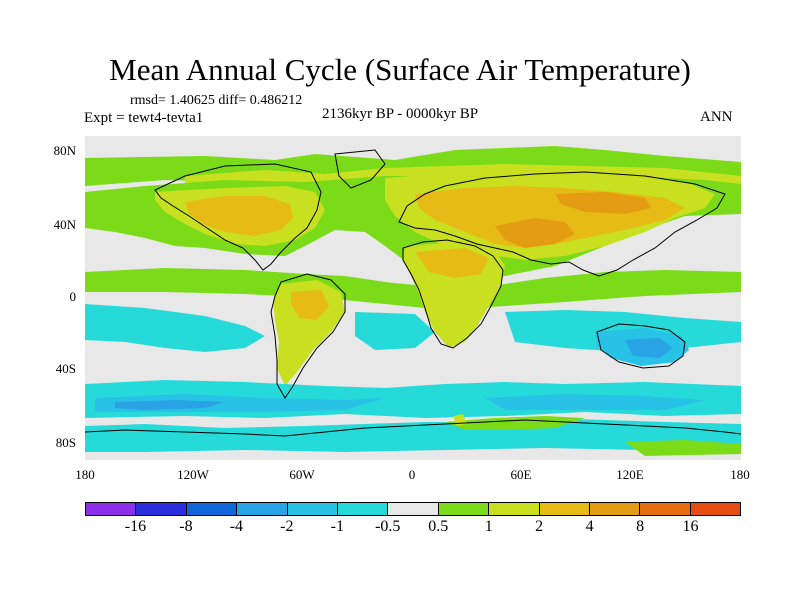 The image size is (800, 600). Describe the element at coordinates (85, 474) in the screenshot. I see `lon-tick-180w: 180` at that location.